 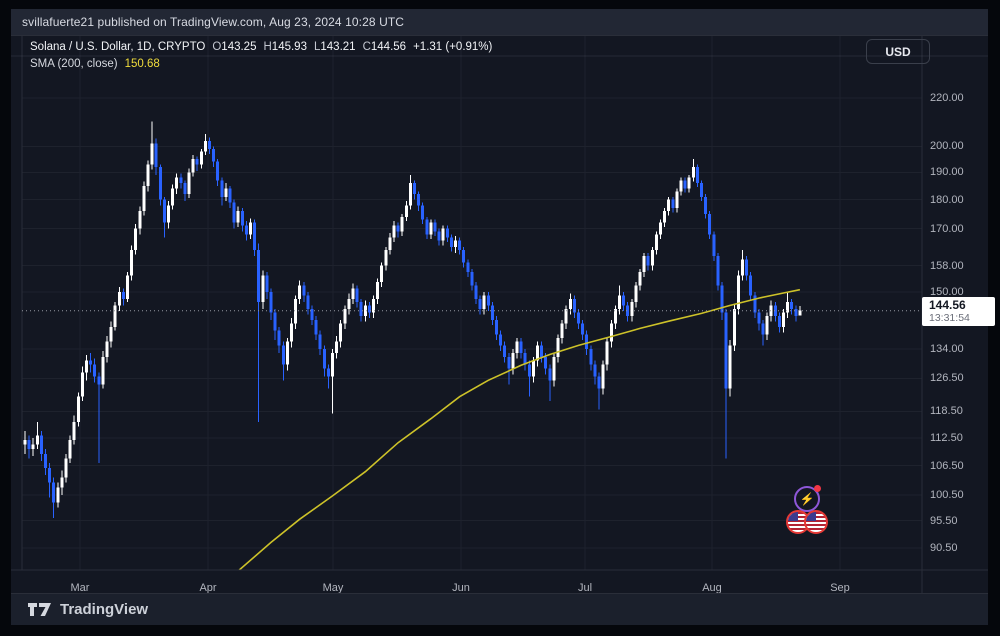 I want to click on time-tick-label: Apr, so click(x=208, y=588).